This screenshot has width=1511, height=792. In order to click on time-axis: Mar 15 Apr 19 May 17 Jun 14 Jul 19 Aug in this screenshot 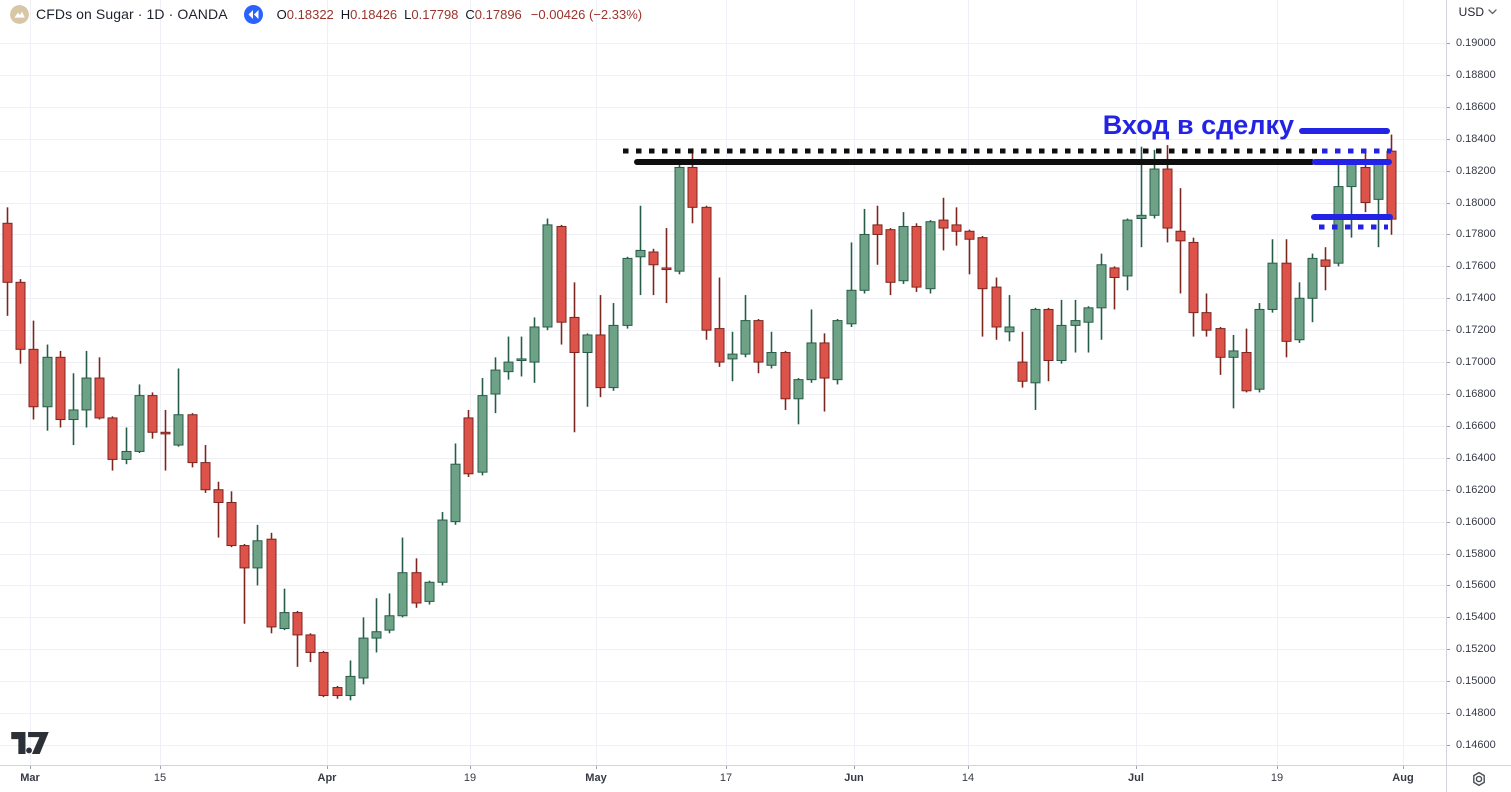, I will do `click(723, 778)`.